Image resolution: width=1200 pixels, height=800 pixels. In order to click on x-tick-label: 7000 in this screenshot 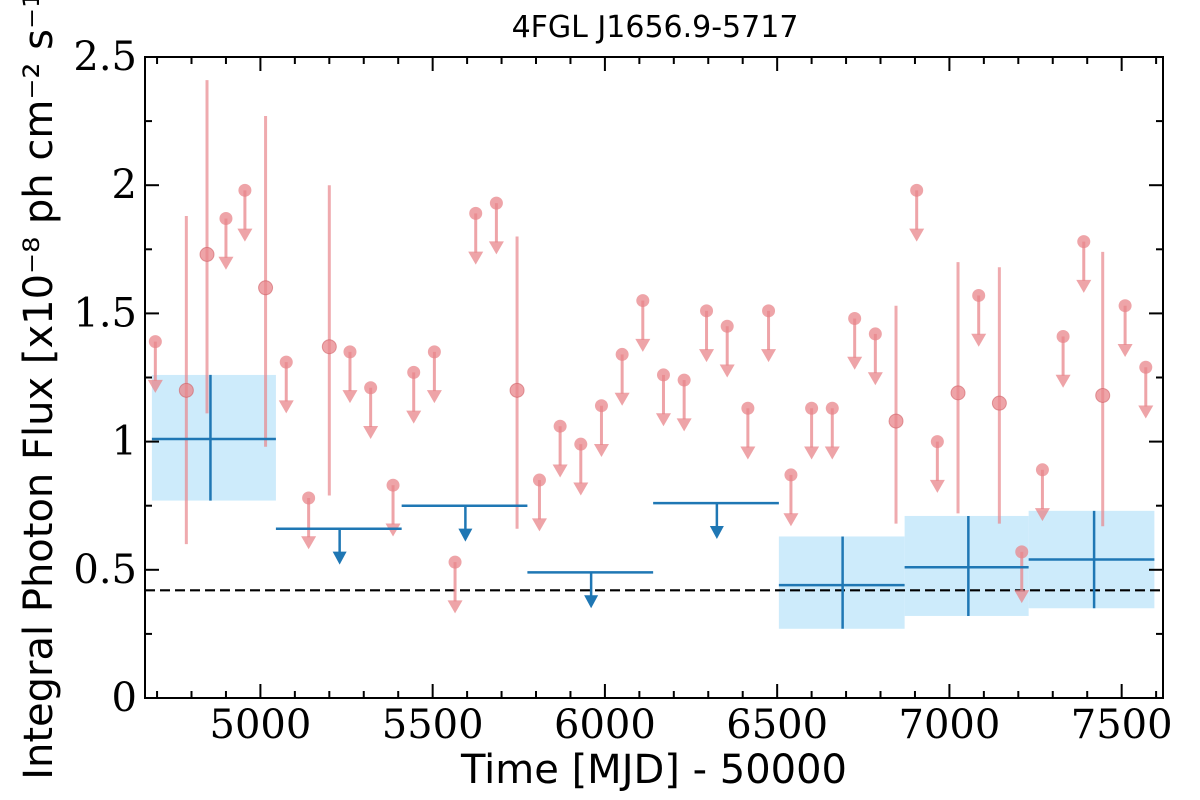, I will do `click(950, 725)`.